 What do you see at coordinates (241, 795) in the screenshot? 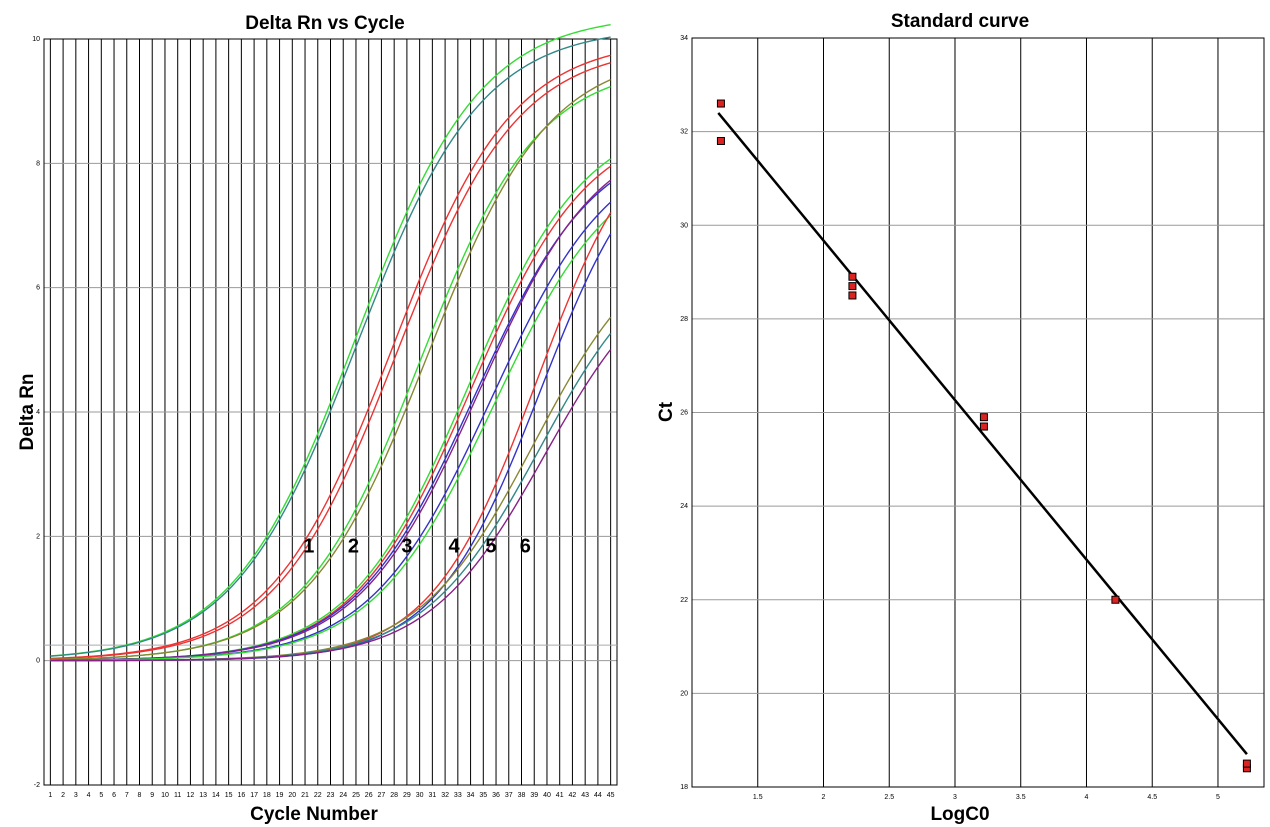
I see `chart1-x-tick-label: 16` at bounding box center [241, 795].